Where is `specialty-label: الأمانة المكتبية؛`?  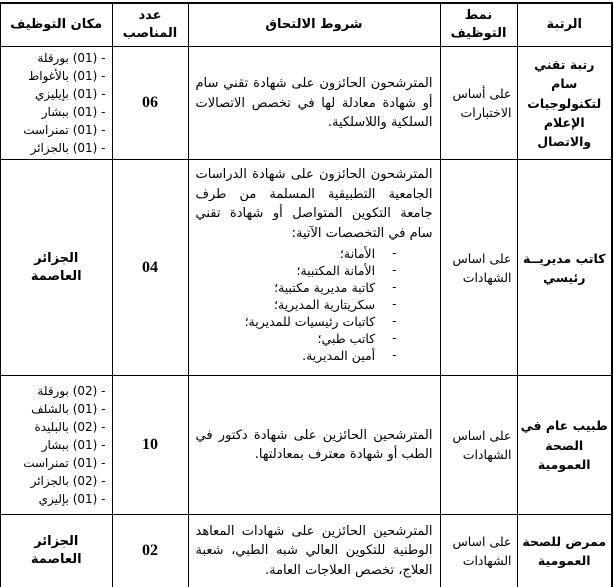
specialty-label: الأمانة المكتبية؛ is located at coordinates (336, 271).